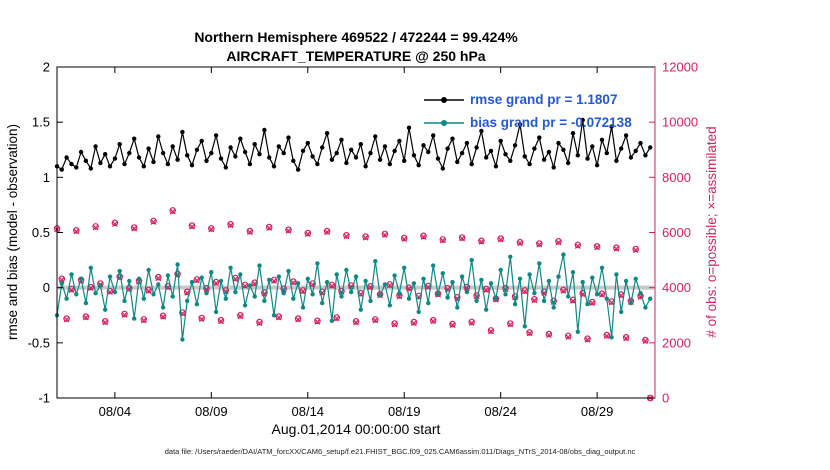  Describe the element at coordinates (44, 398) in the screenshot. I see `y-left-tick-label: -1` at that location.